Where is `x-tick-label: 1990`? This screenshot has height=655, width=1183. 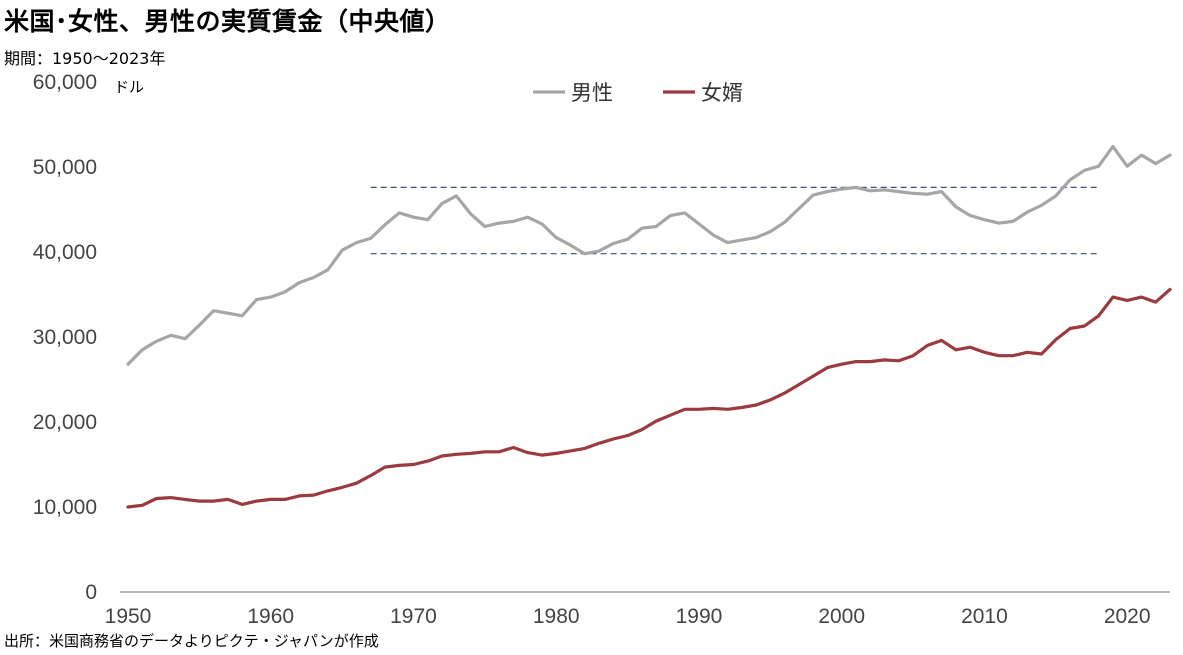
x-tick-label: 1990 is located at coordinates (699, 616).